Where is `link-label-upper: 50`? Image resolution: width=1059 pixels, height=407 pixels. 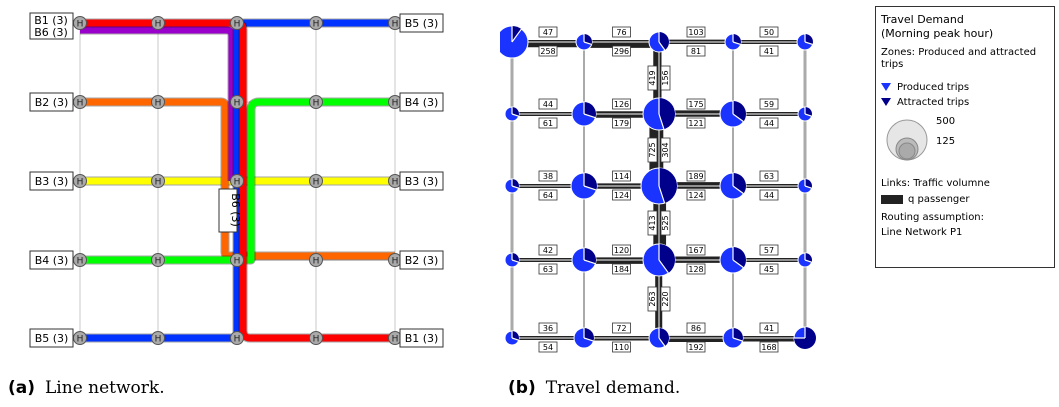
link-label-upper: 50 is located at coordinates (769, 32).